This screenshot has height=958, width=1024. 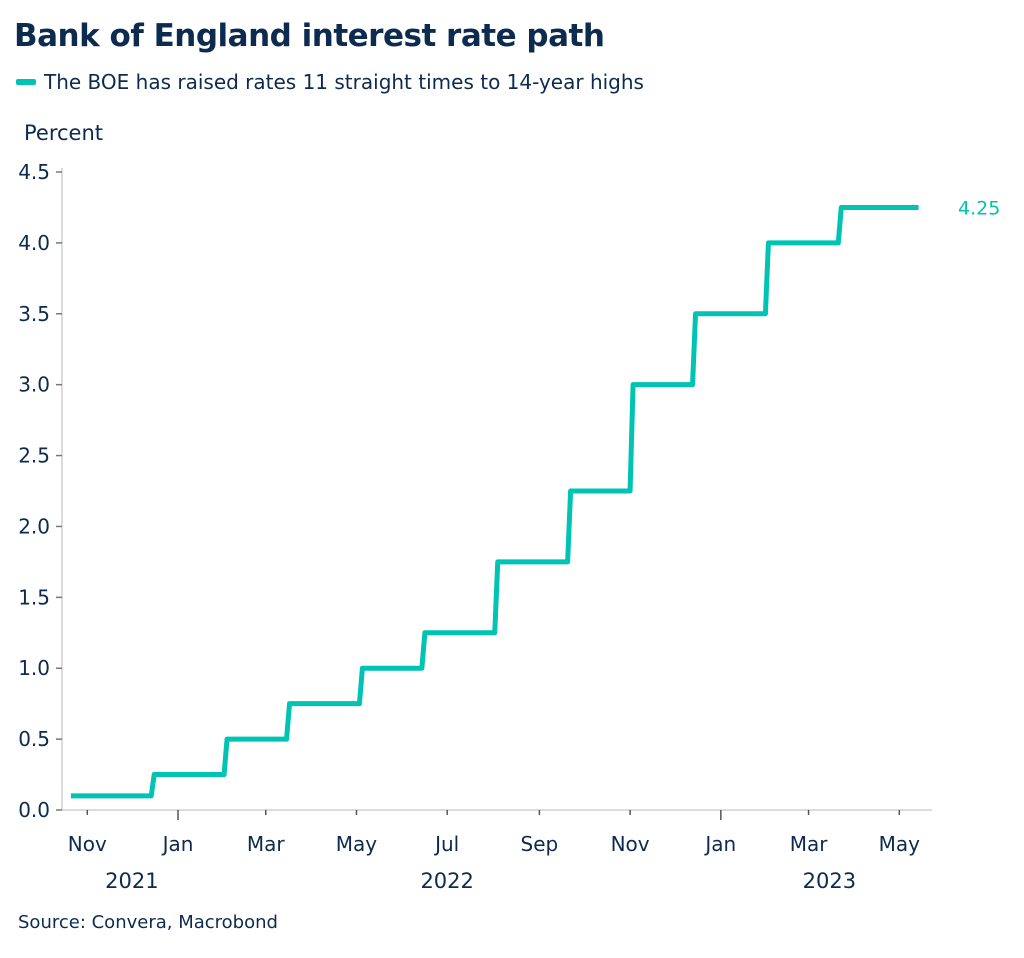 What do you see at coordinates (34, 456) in the screenshot?
I see `y-tick-label: 2.5` at bounding box center [34, 456].